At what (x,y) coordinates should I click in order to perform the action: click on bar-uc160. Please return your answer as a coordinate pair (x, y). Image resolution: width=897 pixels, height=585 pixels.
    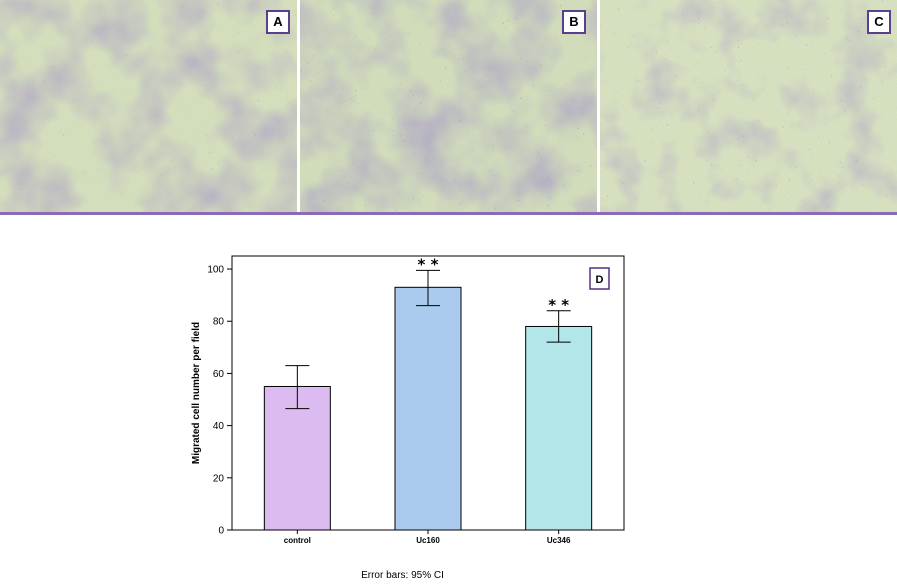
    Looking at the image, I should click on (428, 408).